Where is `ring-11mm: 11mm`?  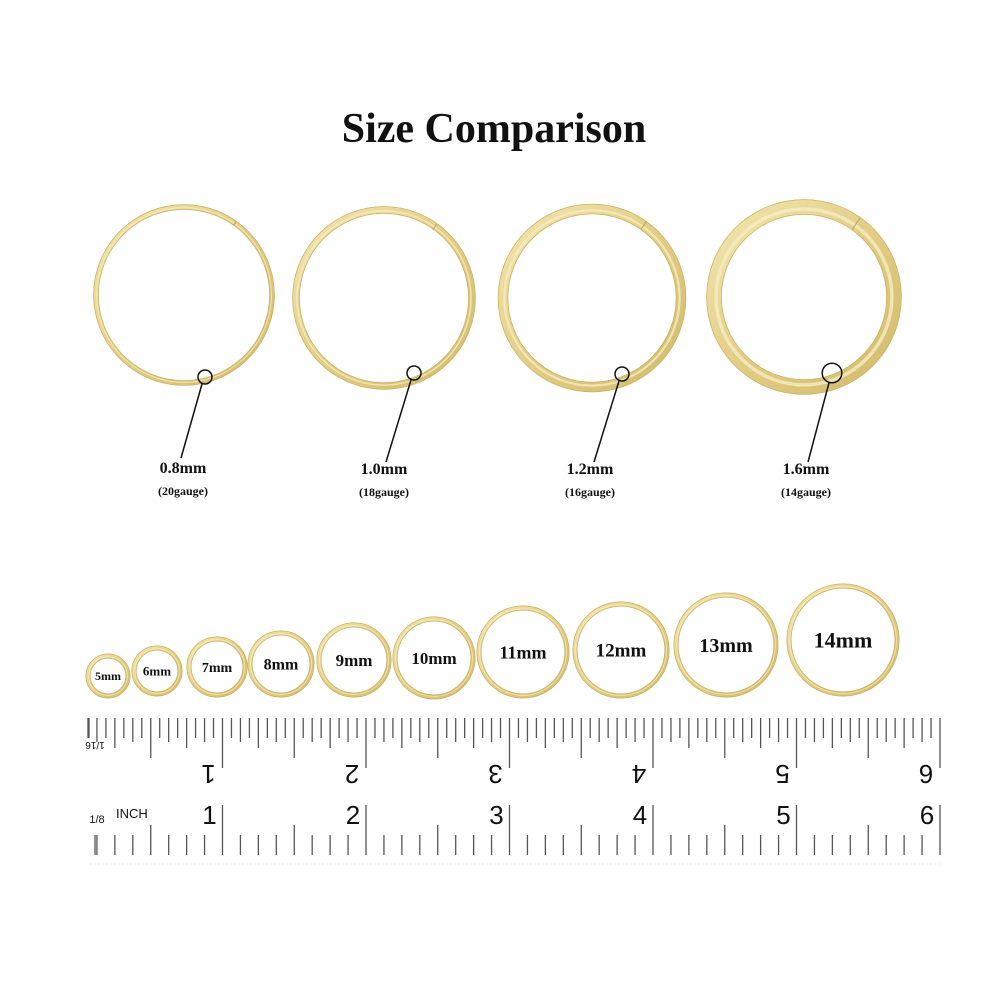
ring-11mm: 11mm is located at coordinates (523, 652).